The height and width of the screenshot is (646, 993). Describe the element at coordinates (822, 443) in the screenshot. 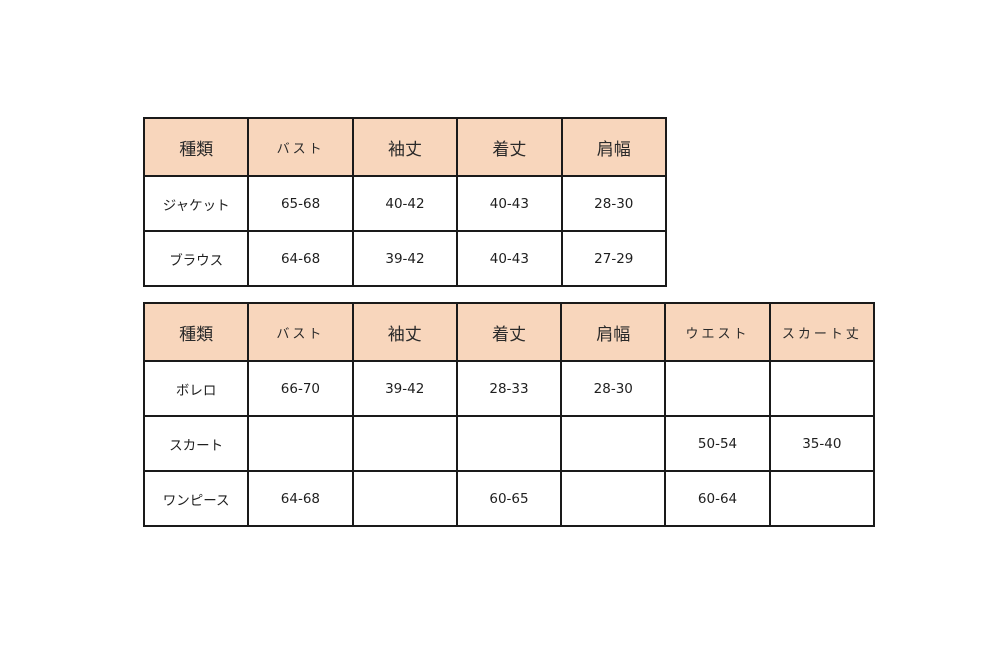

I see `table-cell: 35-40` at that location.